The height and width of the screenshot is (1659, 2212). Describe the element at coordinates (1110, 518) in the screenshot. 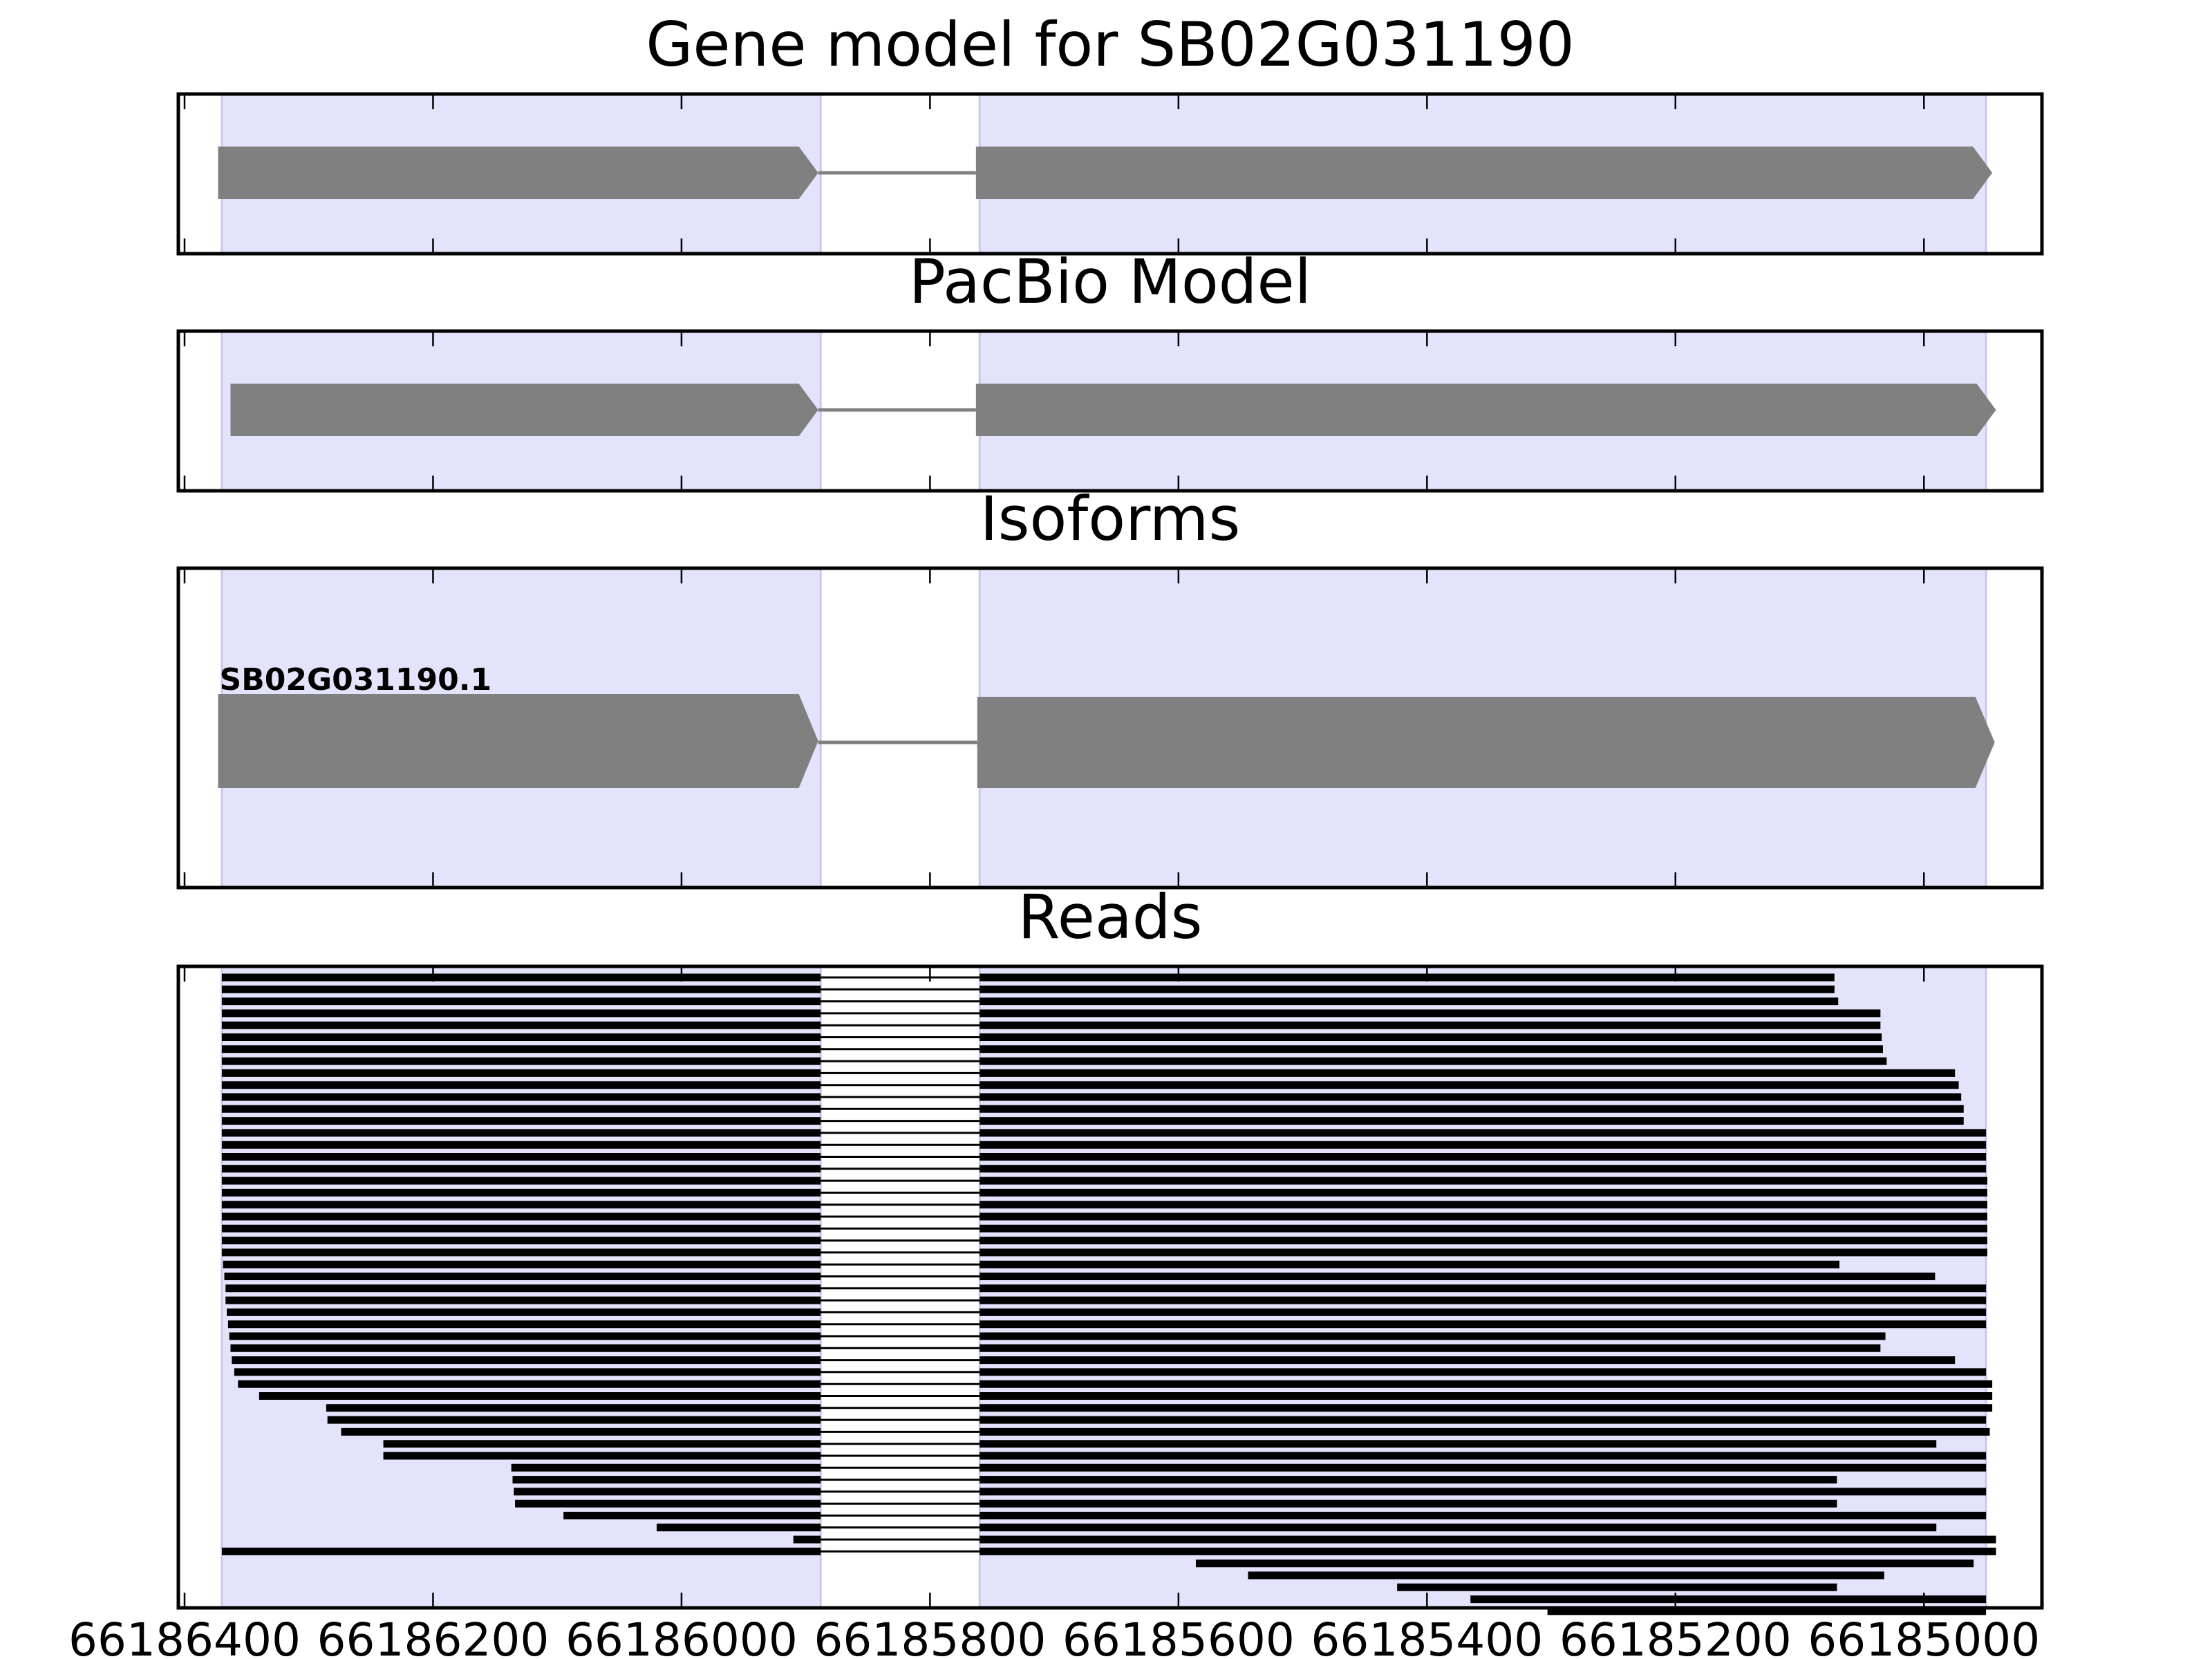

I see `panel-title: Isoforms` at that location.